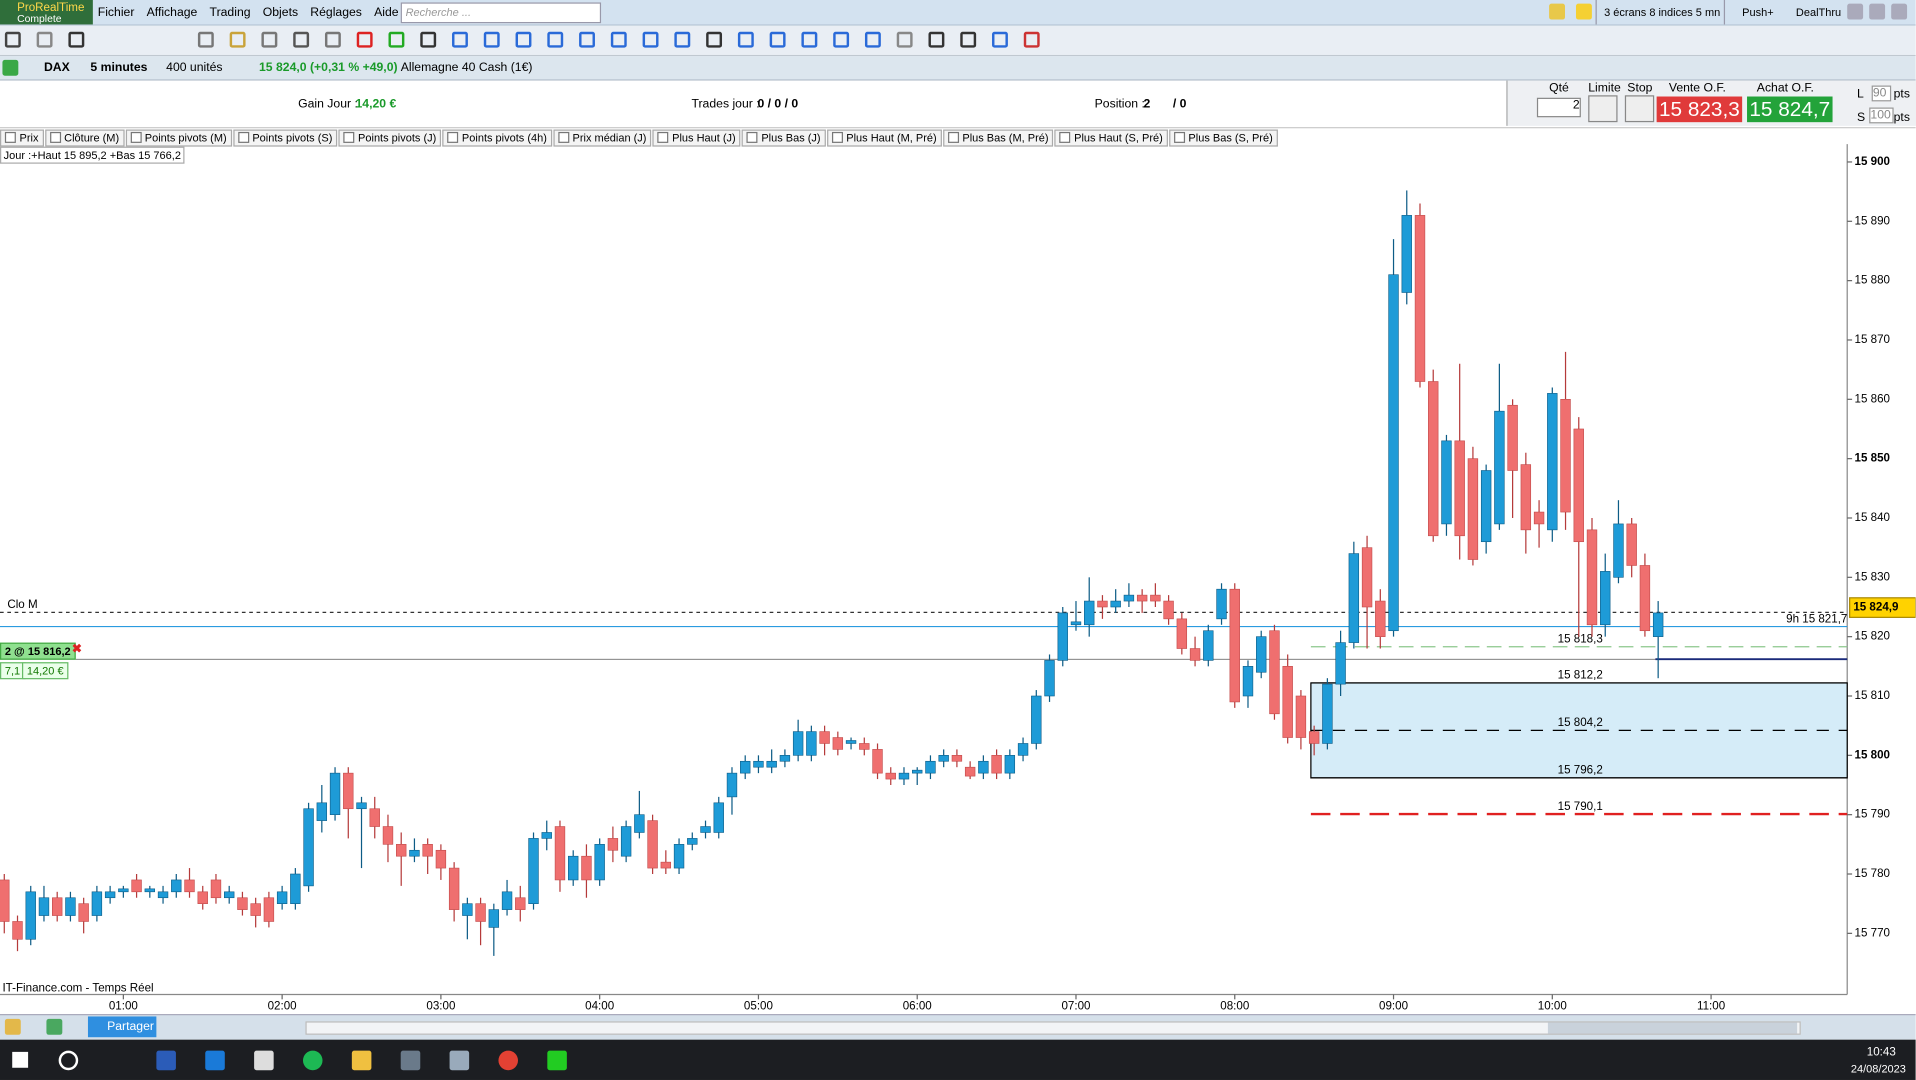 This screenshot has height=1080, width=1916. What do you see at coordinates (119, 68) in the screenshot?
I see `period: 5 minutes` at bounding box center [119, 68].